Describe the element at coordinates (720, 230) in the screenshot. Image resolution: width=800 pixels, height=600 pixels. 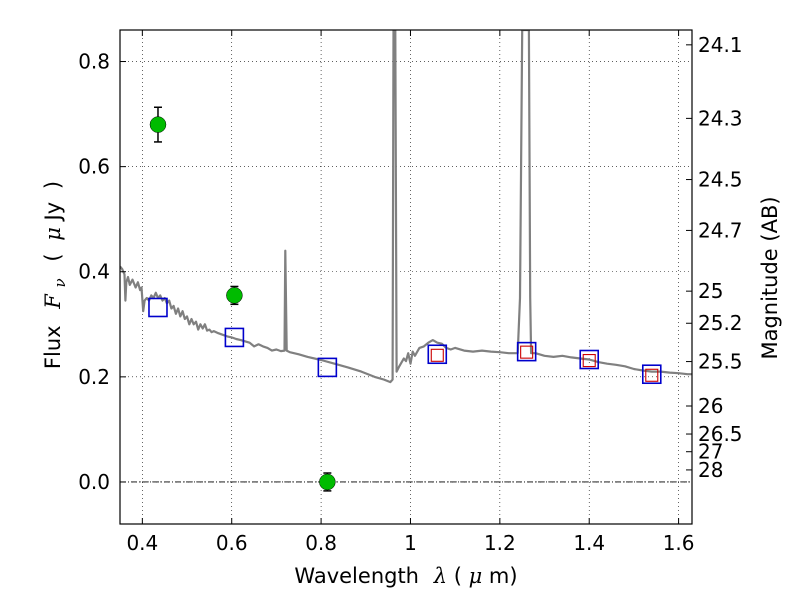
I see `y2-tick-label: 24.7` at that location.